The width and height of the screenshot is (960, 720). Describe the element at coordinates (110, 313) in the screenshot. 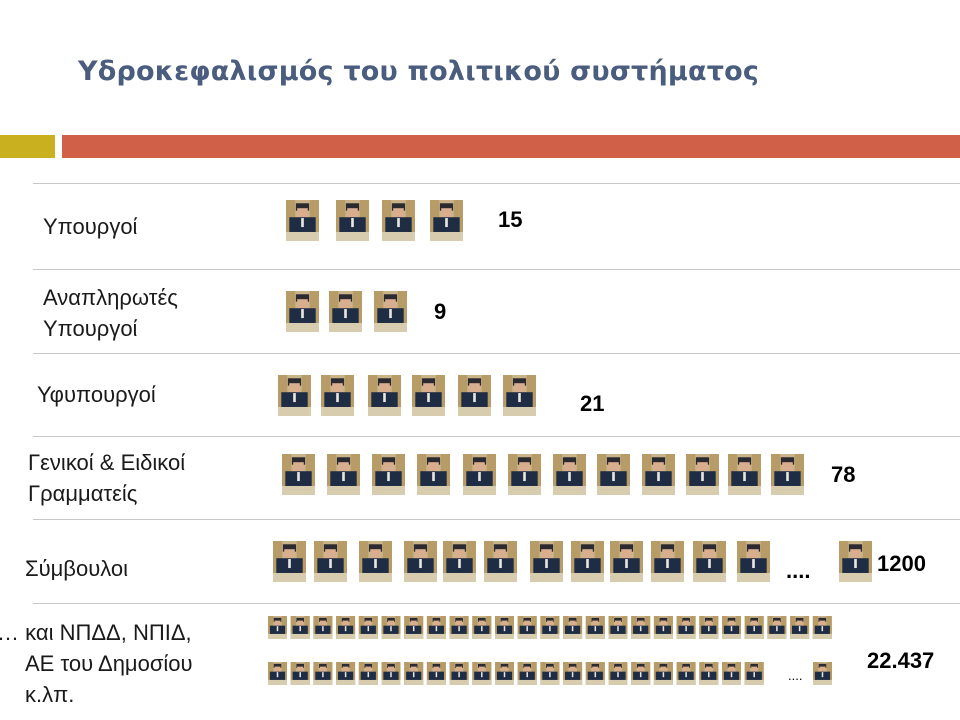

I see `category-label: Αναπληρωτές Υπουργοί` at that location.